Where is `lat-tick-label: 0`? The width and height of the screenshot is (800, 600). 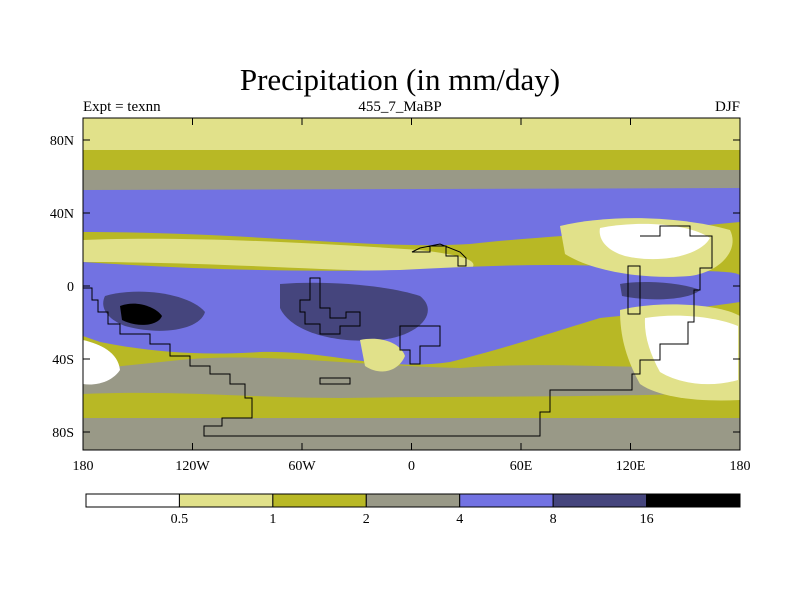 lat-tick-label: 0 is located at coordinates (70, 287).